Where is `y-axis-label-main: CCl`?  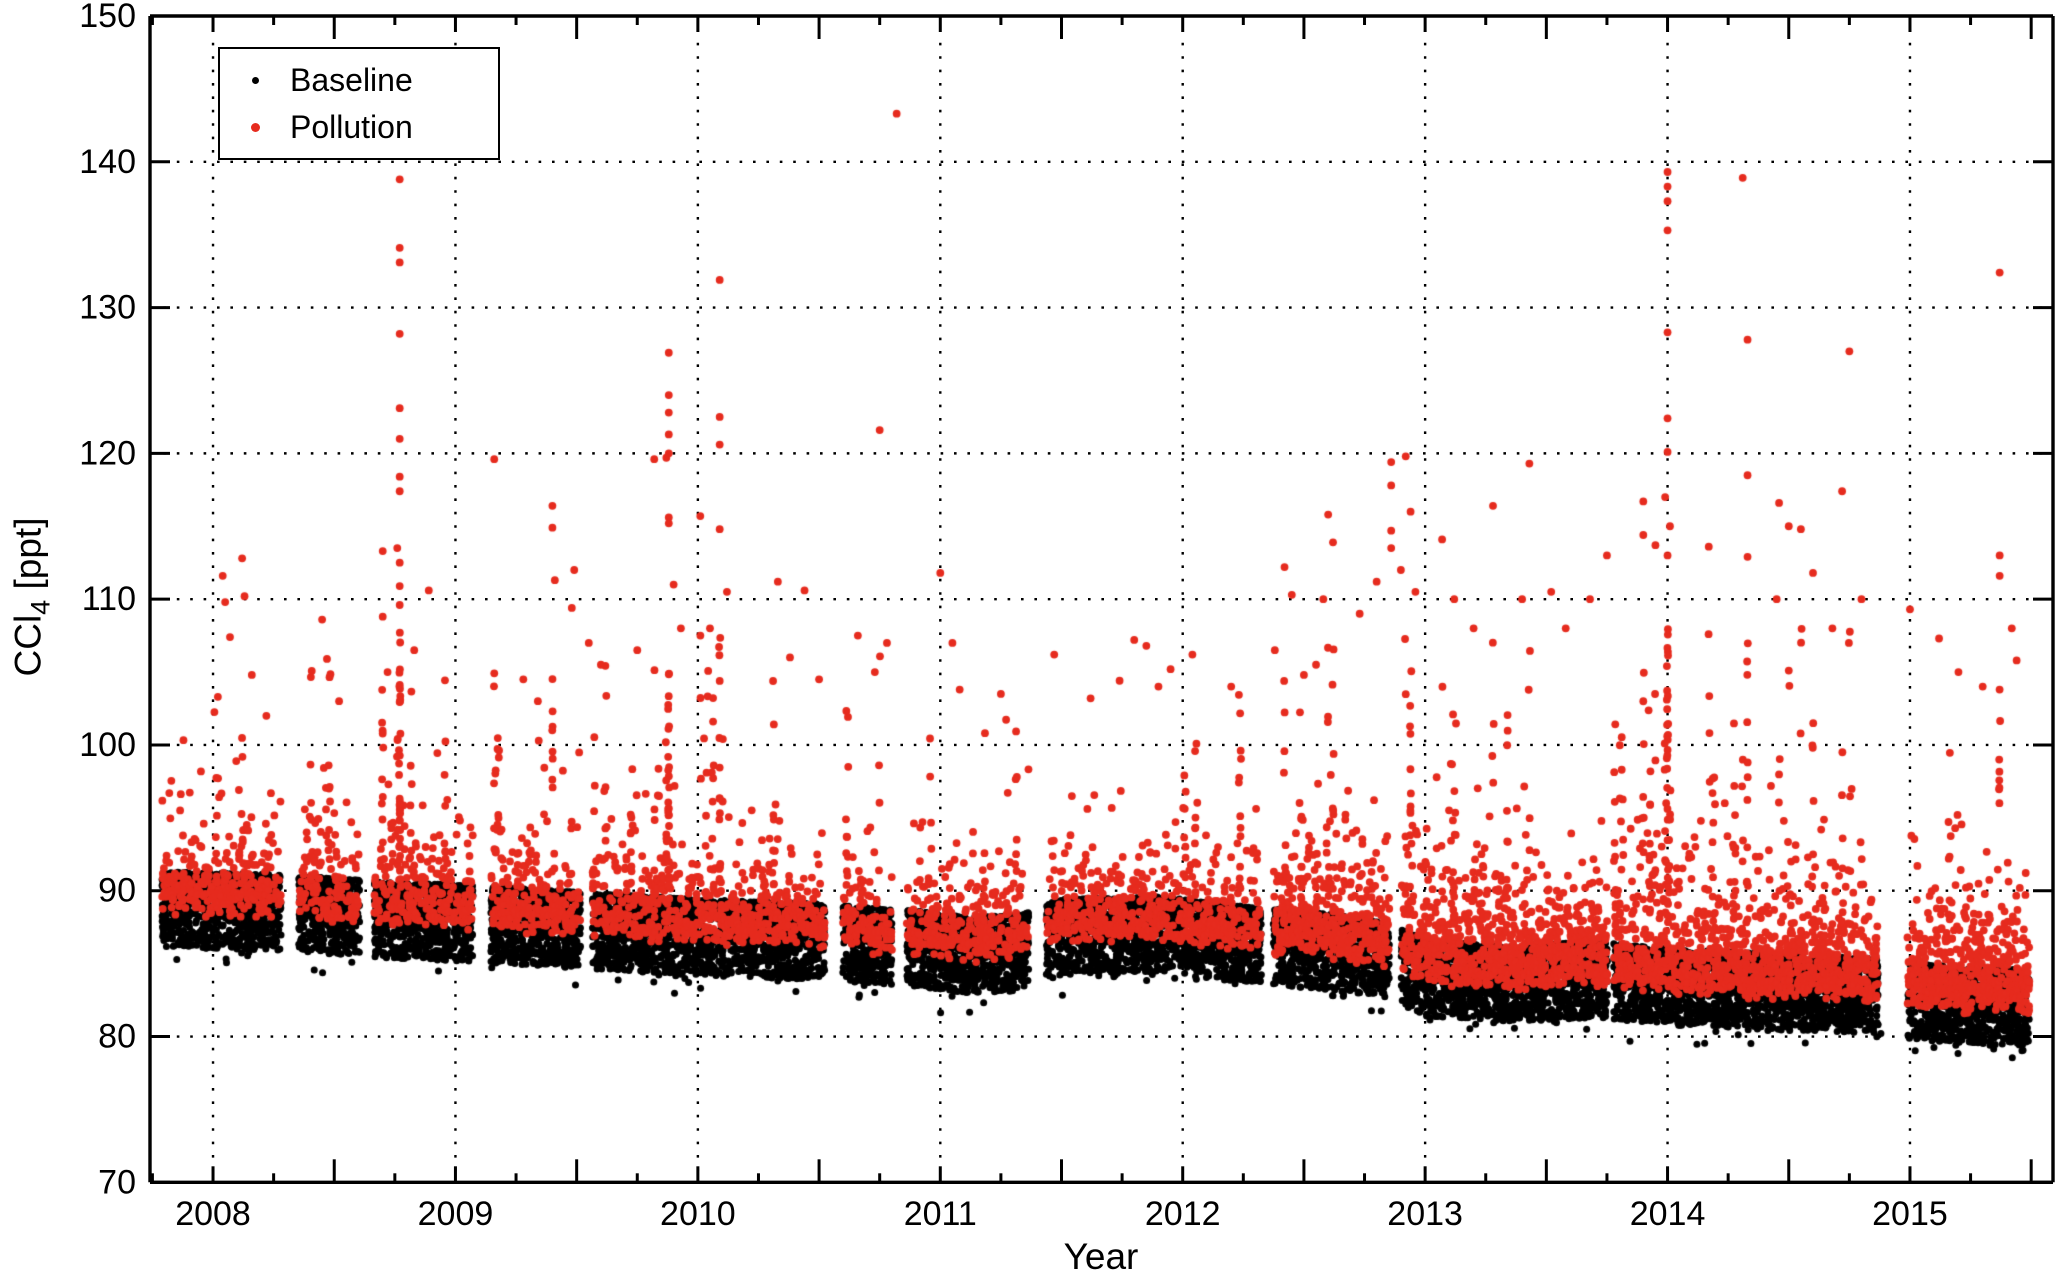 y-axis-label-main: CCl is located at coordinates (28, 645).